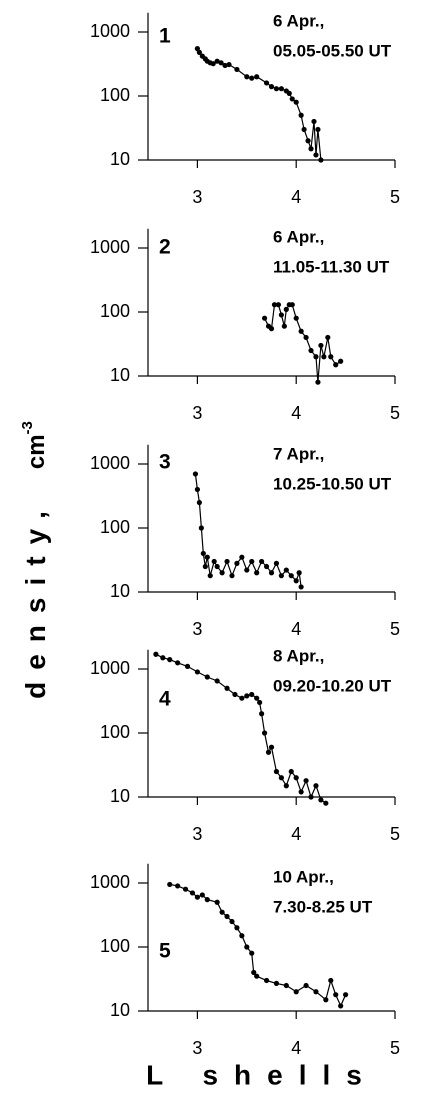 This screenshot has height=1094, width=447. I want to click on panel-annotation: 09.20-10.20 UT, so click(332, 685).